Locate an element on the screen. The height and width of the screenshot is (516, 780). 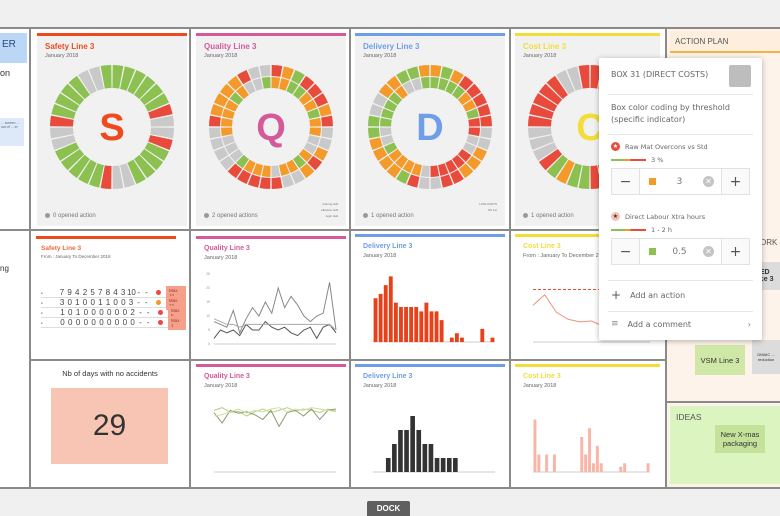
chart-card: Quality Line 3 January 2018 is located at coordinates (271, 424).